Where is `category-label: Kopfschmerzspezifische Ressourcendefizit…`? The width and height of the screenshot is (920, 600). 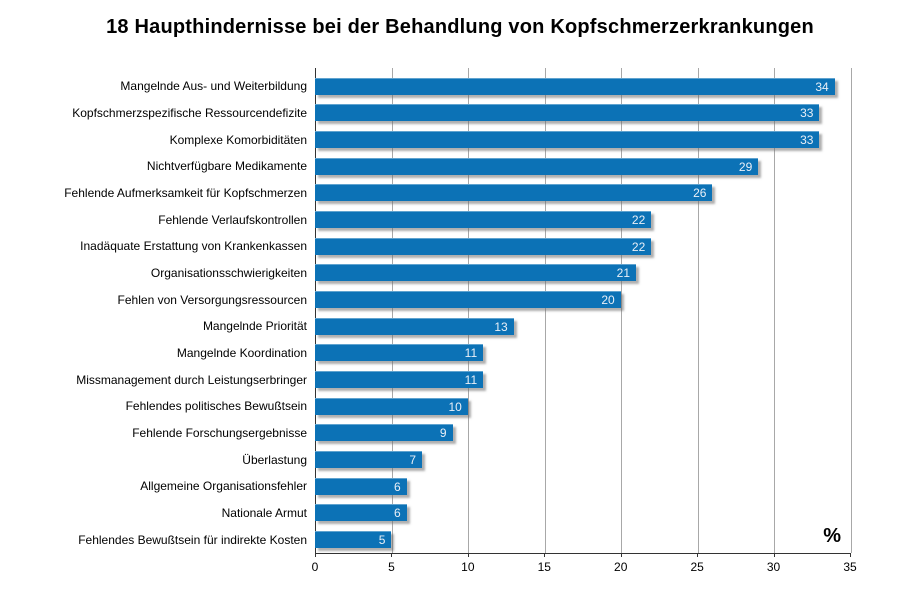
category-label: Kopfschmerzspezifische Ressourcendefizit… is located at coordinates (189, 112).